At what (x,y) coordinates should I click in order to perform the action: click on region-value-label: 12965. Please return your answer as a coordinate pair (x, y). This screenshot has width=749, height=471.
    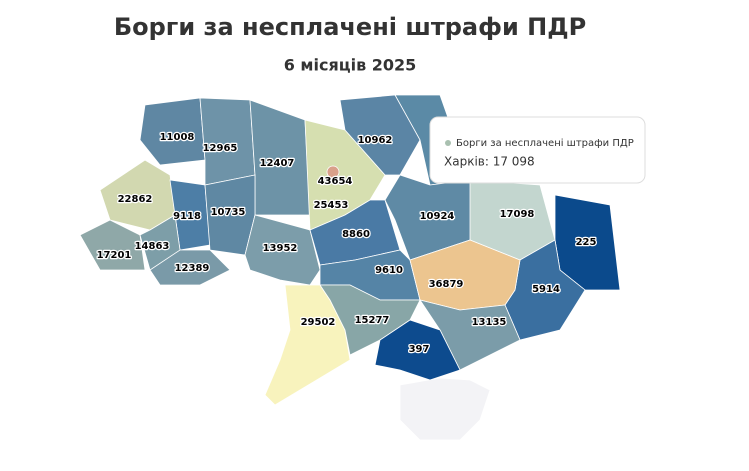
    Looking at the image, I should click on (220, 148).